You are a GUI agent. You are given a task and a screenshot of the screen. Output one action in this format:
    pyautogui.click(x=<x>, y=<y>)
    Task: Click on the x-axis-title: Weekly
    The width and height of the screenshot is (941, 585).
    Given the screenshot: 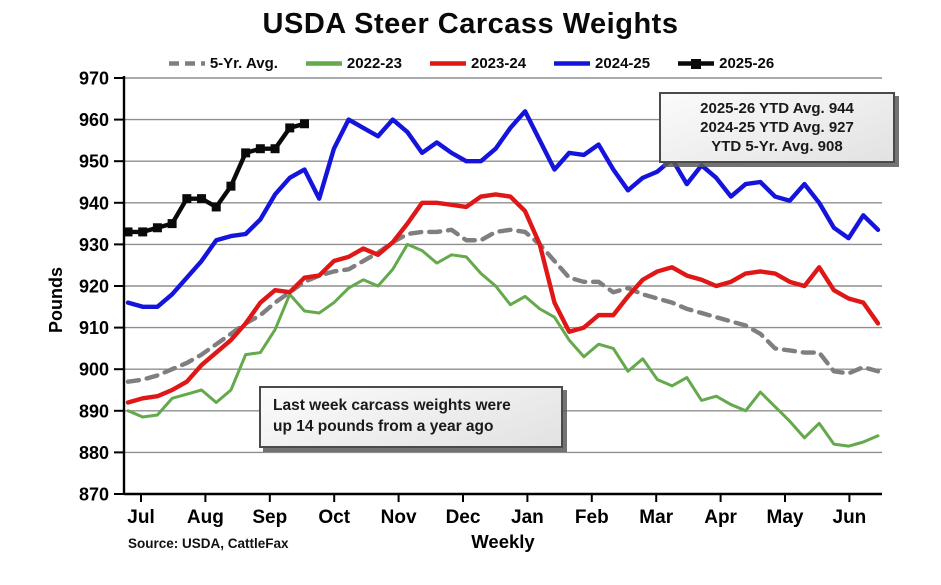 What is the action you would take?
    pyautogui.click(x=503, y=541)
    